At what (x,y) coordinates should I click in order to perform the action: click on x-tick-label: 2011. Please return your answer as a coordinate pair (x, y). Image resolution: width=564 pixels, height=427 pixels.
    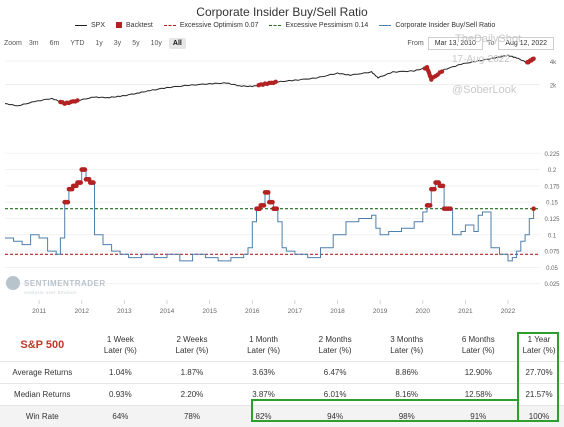
    Looking at the image, I should click on (39, 311).